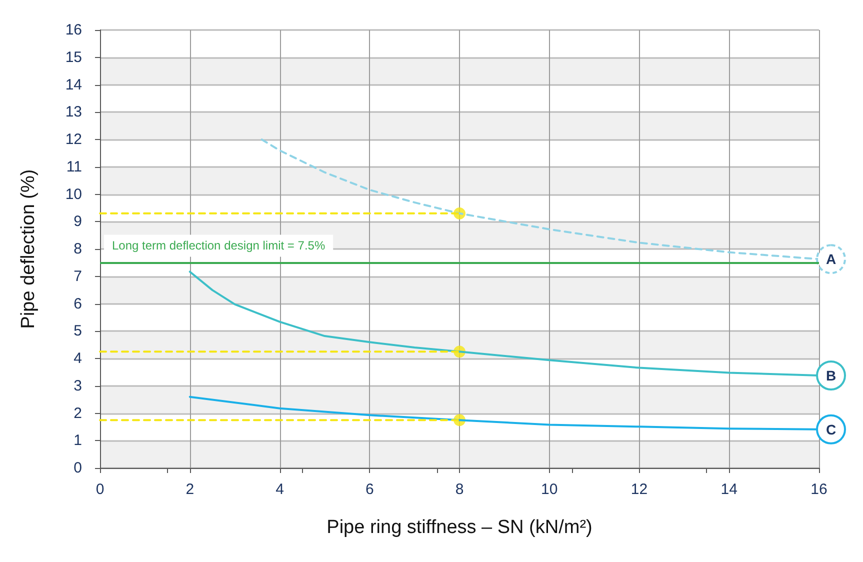  Describe the element at coordinates (78, 249) in the screenshot. I see `y-tick-label: 8` at that location.